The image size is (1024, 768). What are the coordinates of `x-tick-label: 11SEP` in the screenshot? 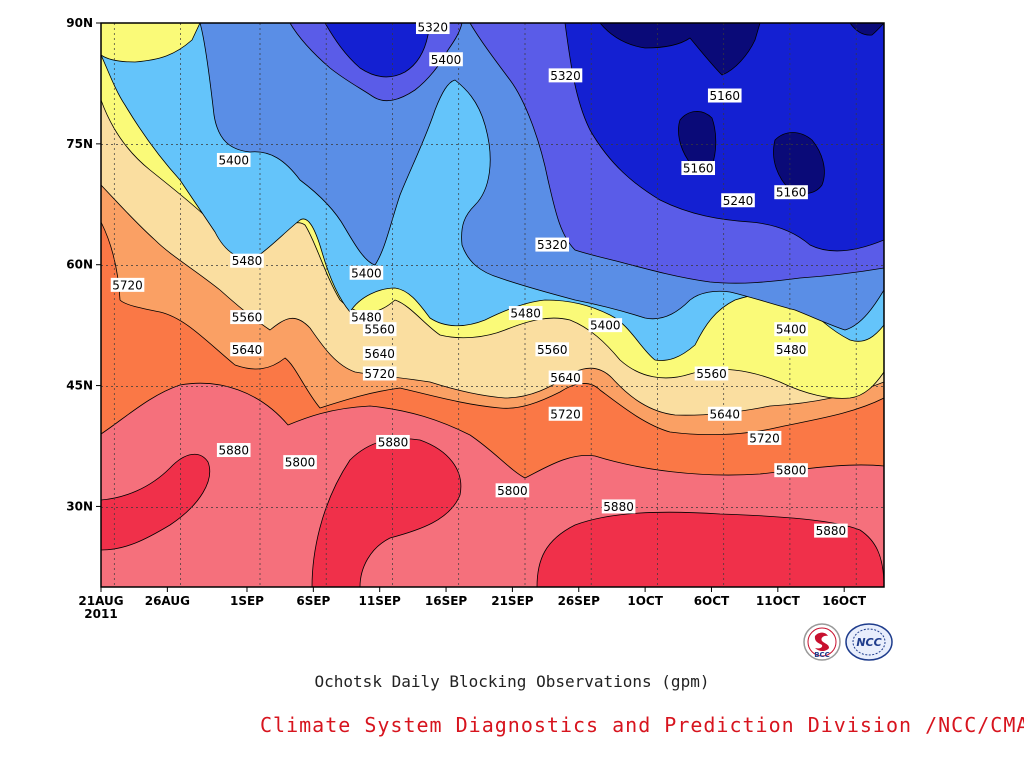 It's located at (380, 601).